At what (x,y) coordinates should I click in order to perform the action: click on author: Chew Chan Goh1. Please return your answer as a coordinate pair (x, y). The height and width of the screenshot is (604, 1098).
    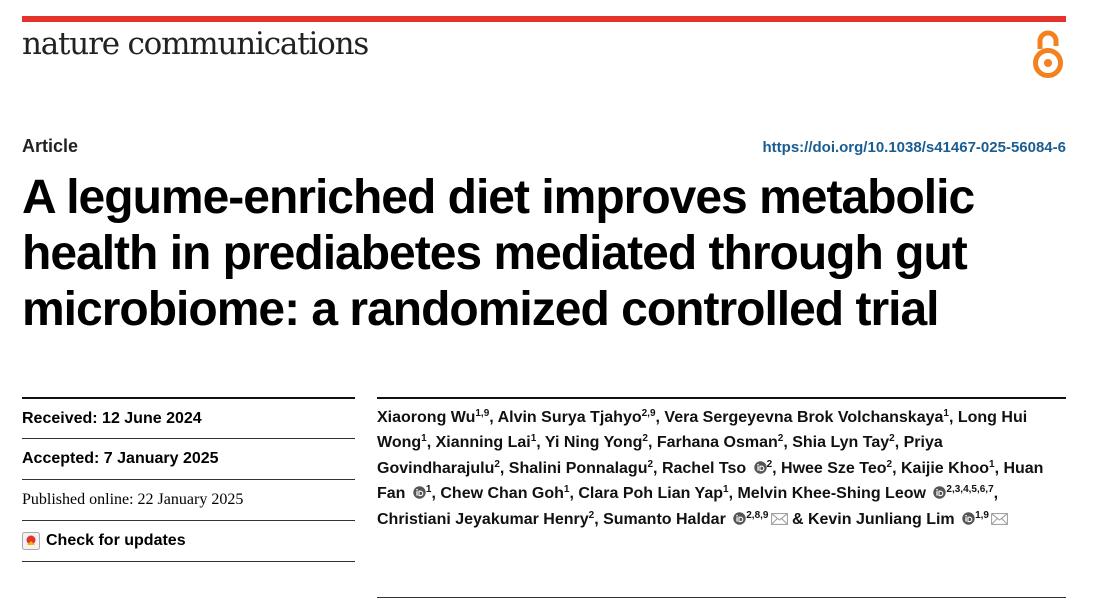
    Looking at the image, I should click on (505, 493).